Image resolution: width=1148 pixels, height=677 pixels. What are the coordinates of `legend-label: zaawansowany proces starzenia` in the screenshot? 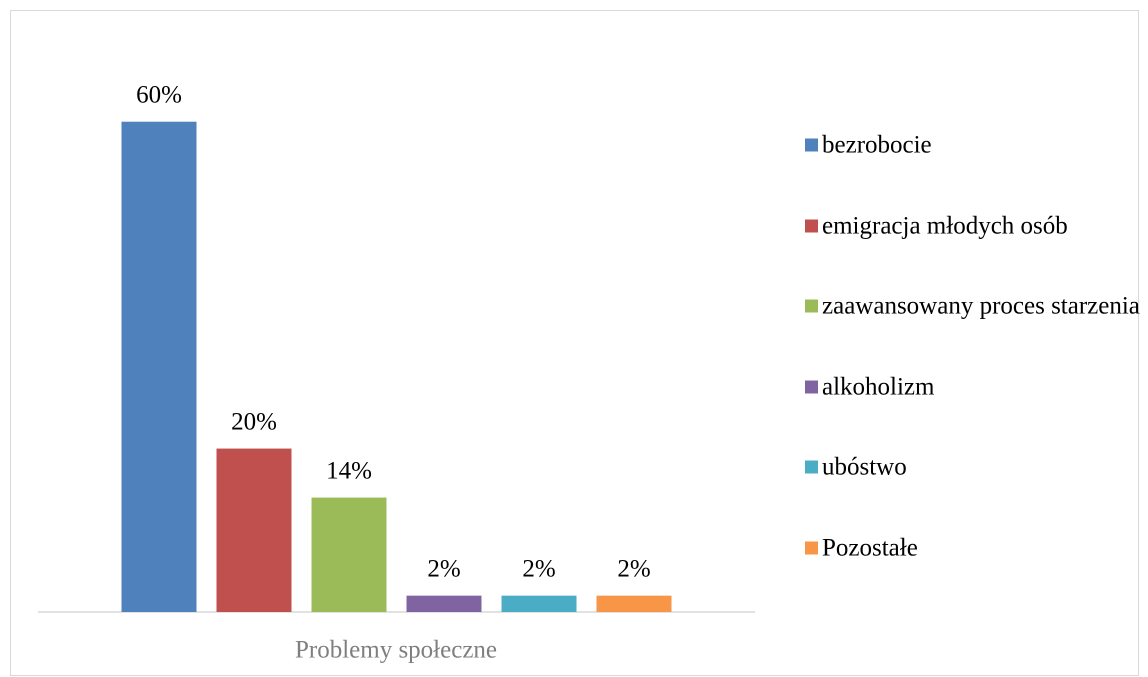 It's located at (981, 306).